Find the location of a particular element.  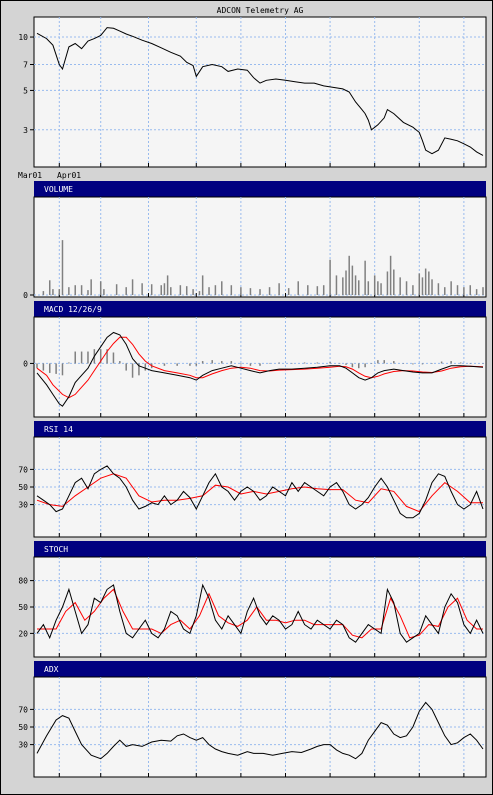

stoch-line is located at coordinates (260, 613).